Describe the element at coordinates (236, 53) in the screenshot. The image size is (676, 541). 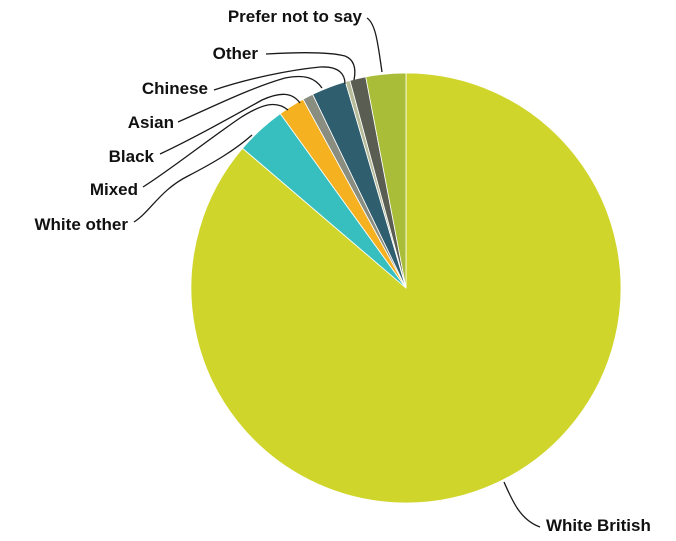
I see `label-other: Other` at that location.